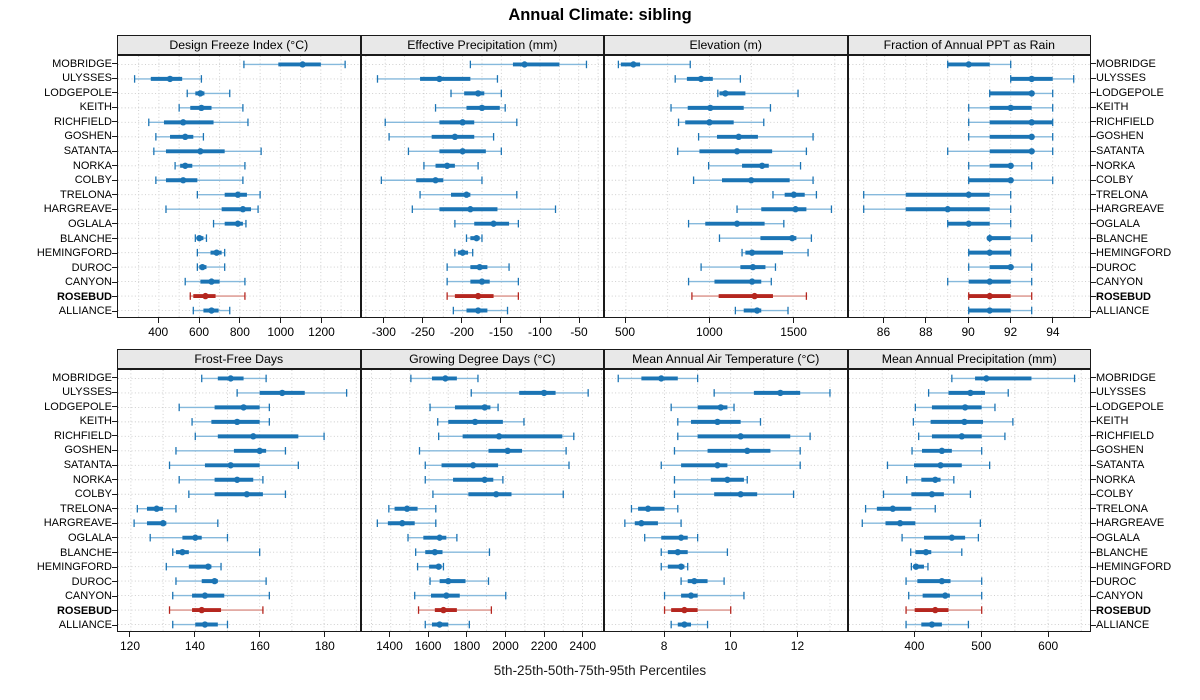  What do you see at coordinates (968, 332) in the screenshot?
I see `x-tick-label-fraction-of-annual-ppt-as-rain: 90` at bounding box center [968, 332].